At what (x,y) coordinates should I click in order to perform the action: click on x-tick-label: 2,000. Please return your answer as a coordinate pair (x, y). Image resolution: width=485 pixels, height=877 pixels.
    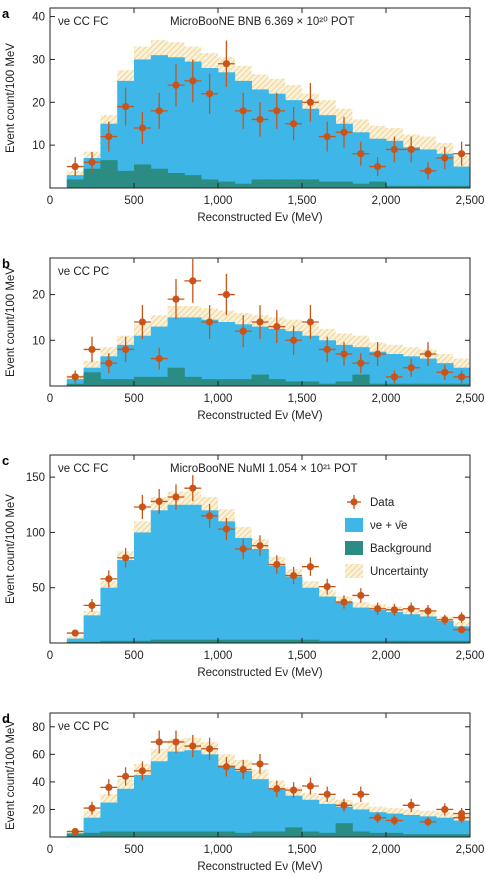
    Looking at the image, I should click on (386, 656).